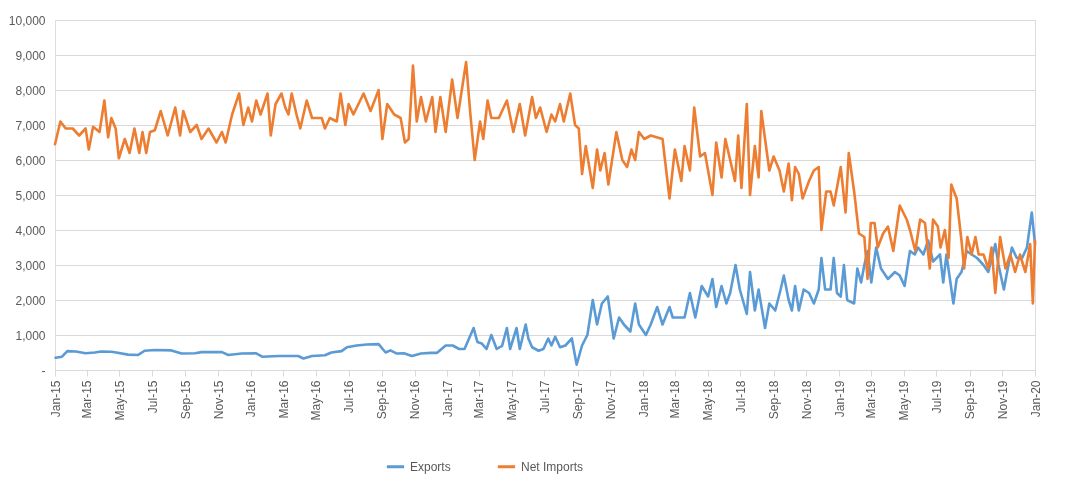 This screenshot has width=1073, height=486. Describe the element at coordinates (30, 195) in the screenshot. I see `y-tick-label: 5,000` at that location.